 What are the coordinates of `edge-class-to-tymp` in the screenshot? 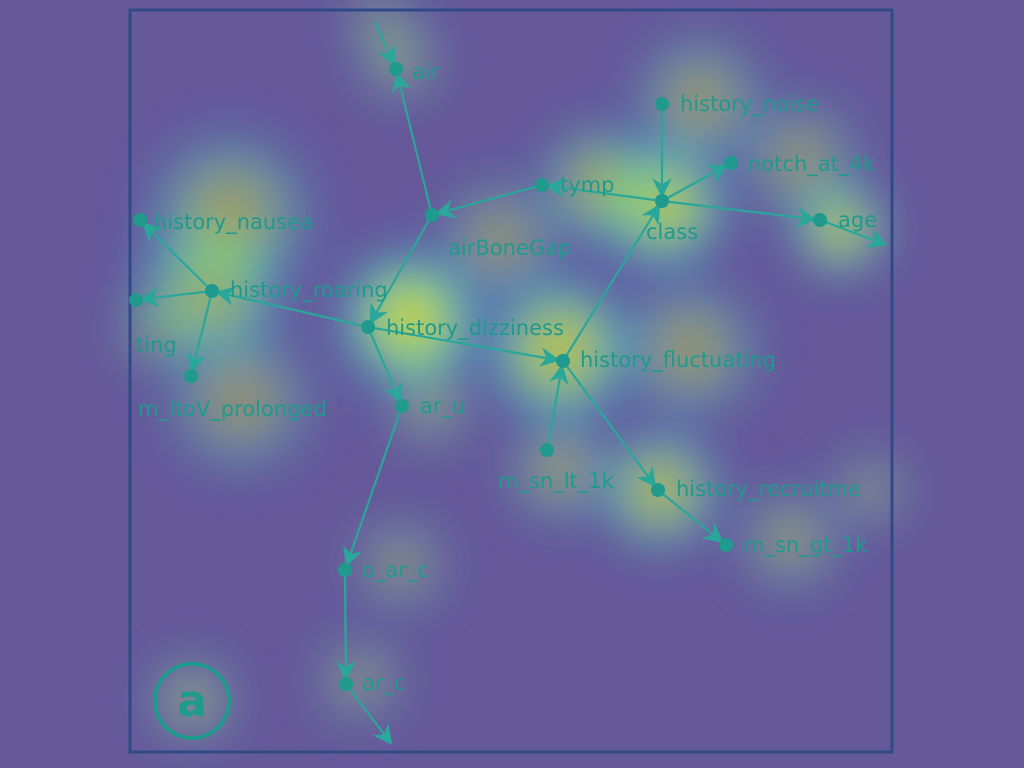 It's located at (604, 190).